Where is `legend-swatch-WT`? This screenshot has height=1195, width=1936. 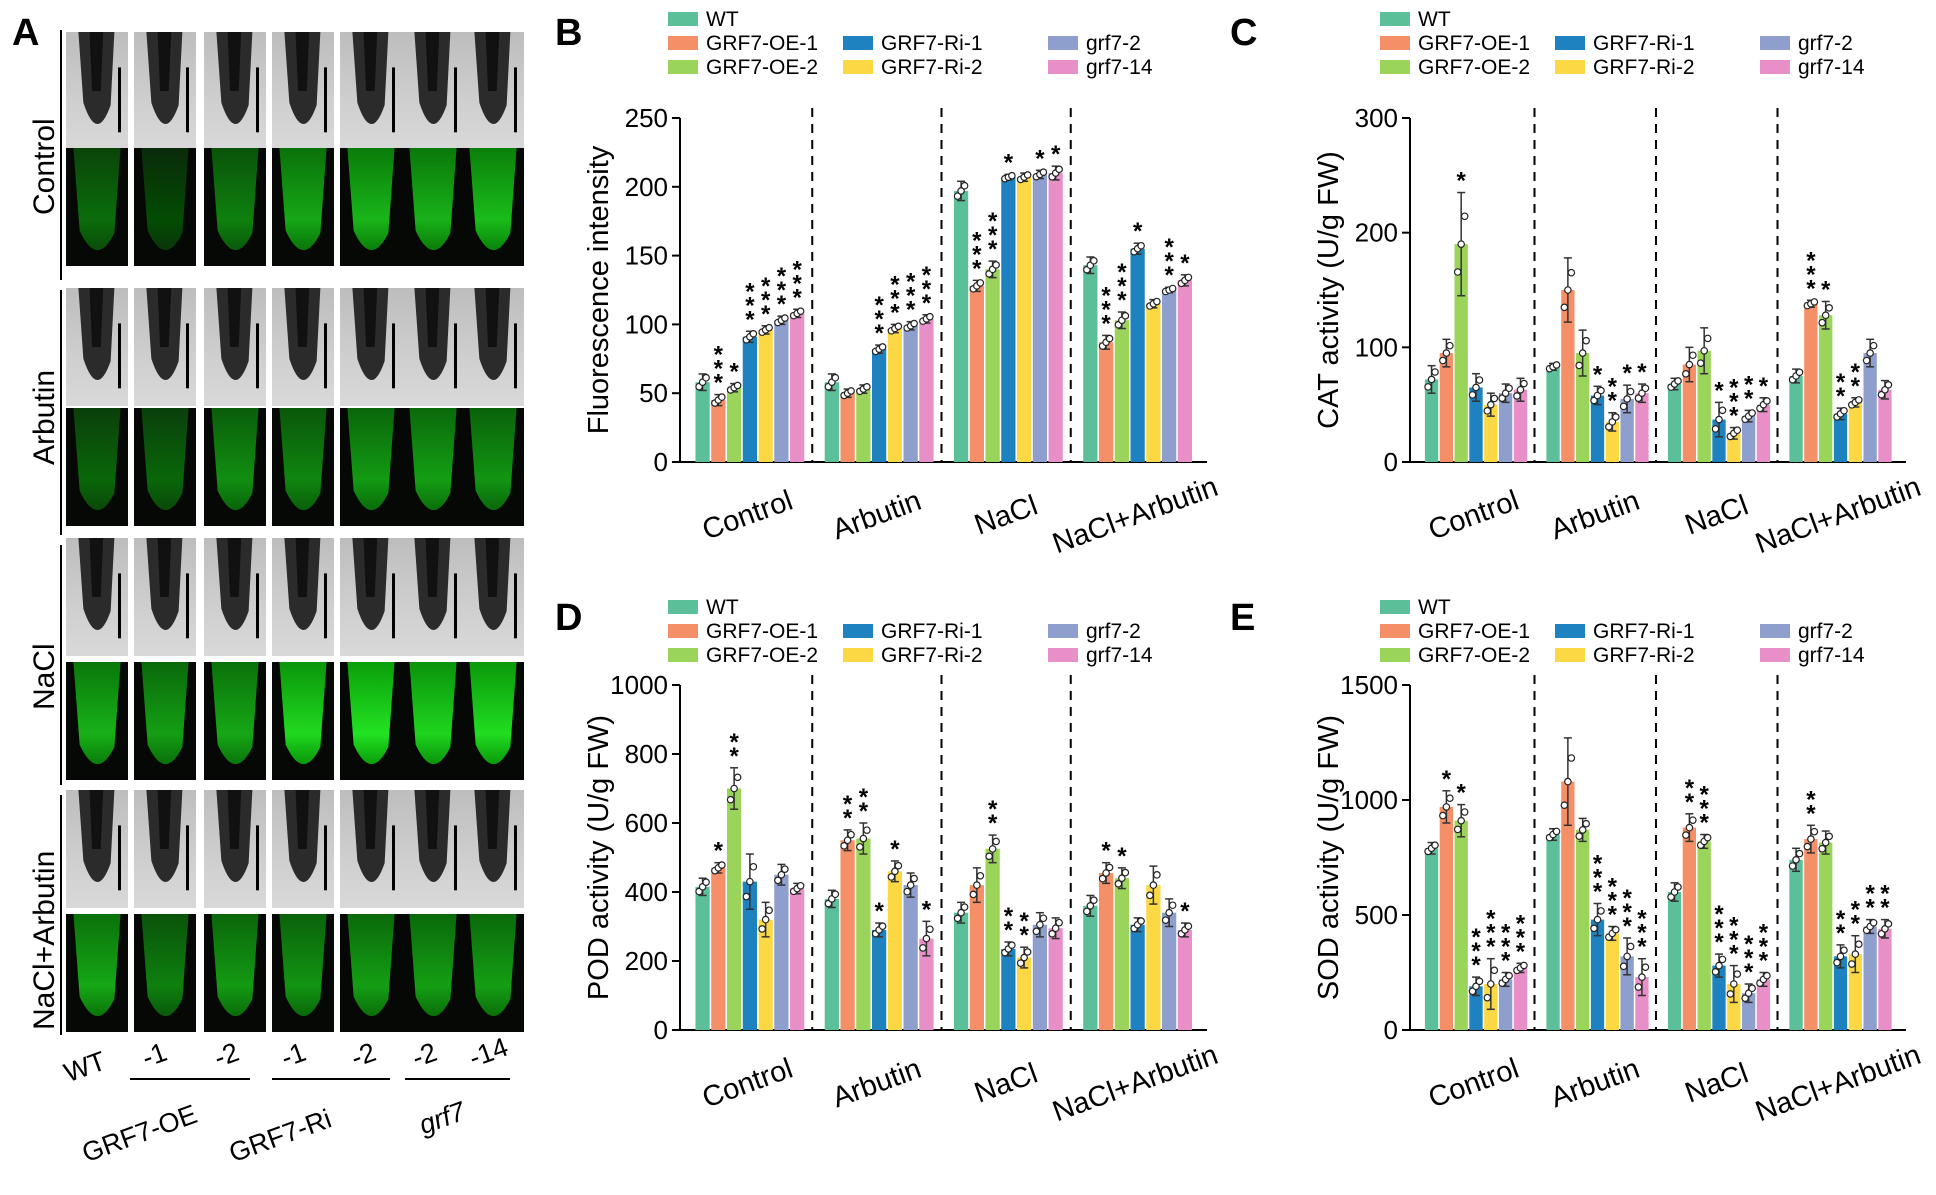 legend-swatch-WT is located at coordinates (1395, 607).